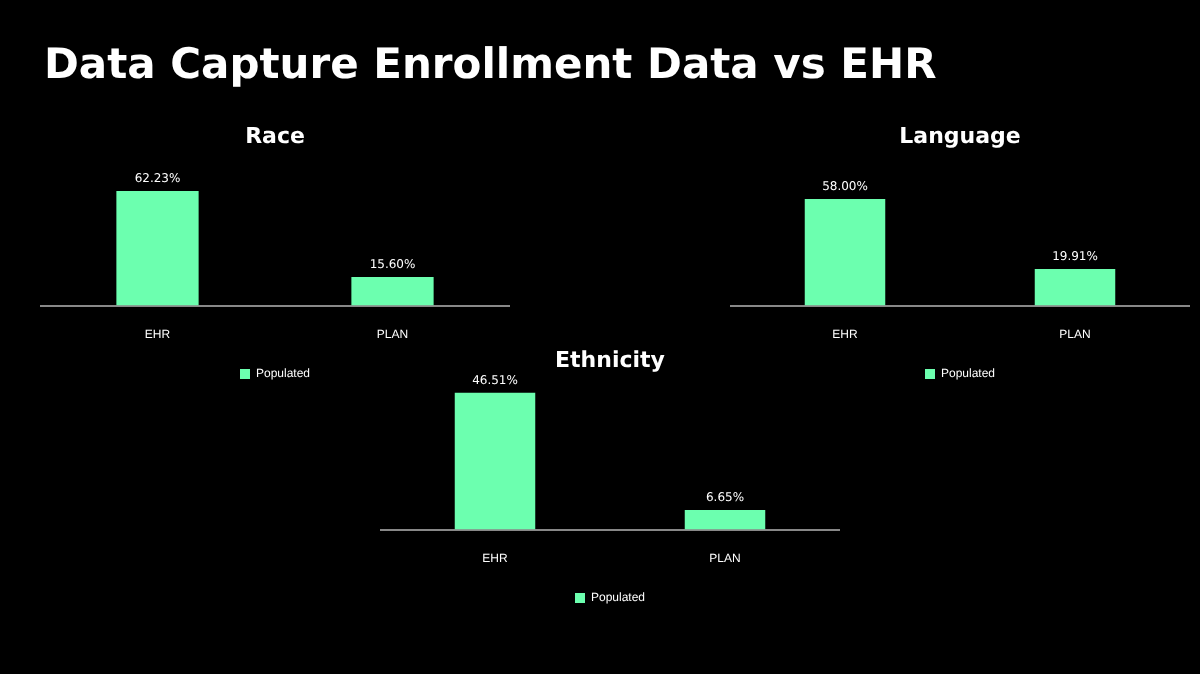  What do you see at coordinates (610, 359) in the screenshot?
I see `chart-title: Ethnicity` at bounding box center [610, 359].